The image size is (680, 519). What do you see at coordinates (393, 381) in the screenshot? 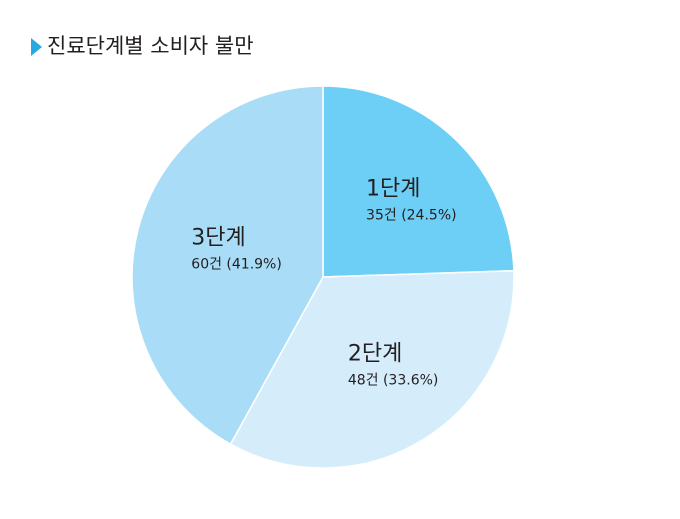
I see `slice-value-label: 48건 (33.6%)` at bounding box center [393, 381].